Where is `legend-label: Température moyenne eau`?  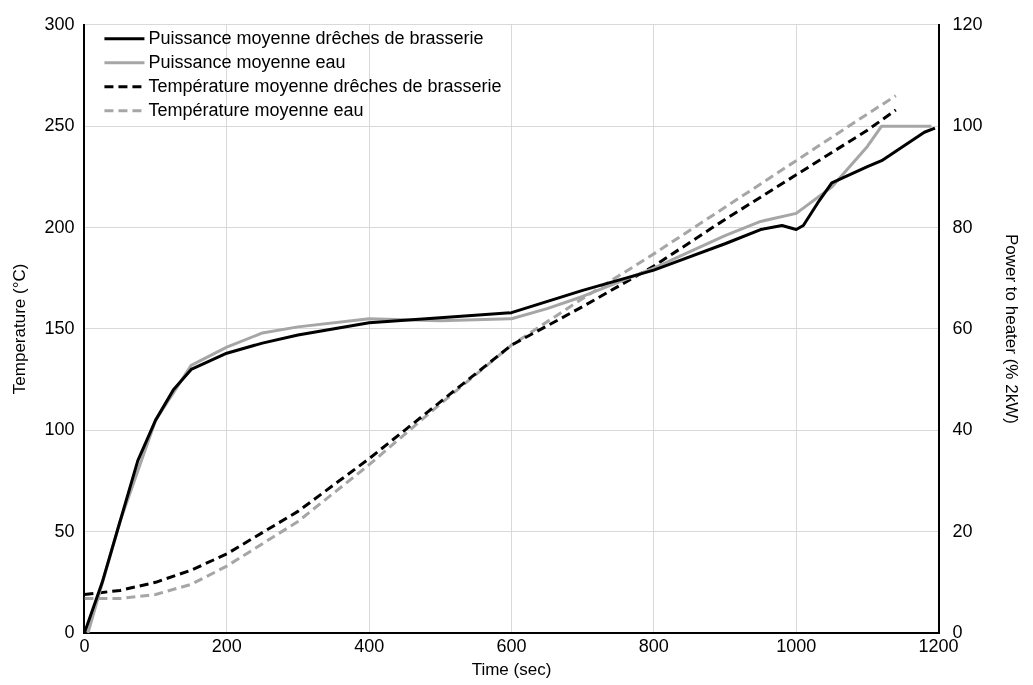
legend-label: Température moyenne eau is located at coordinates (256, 109).